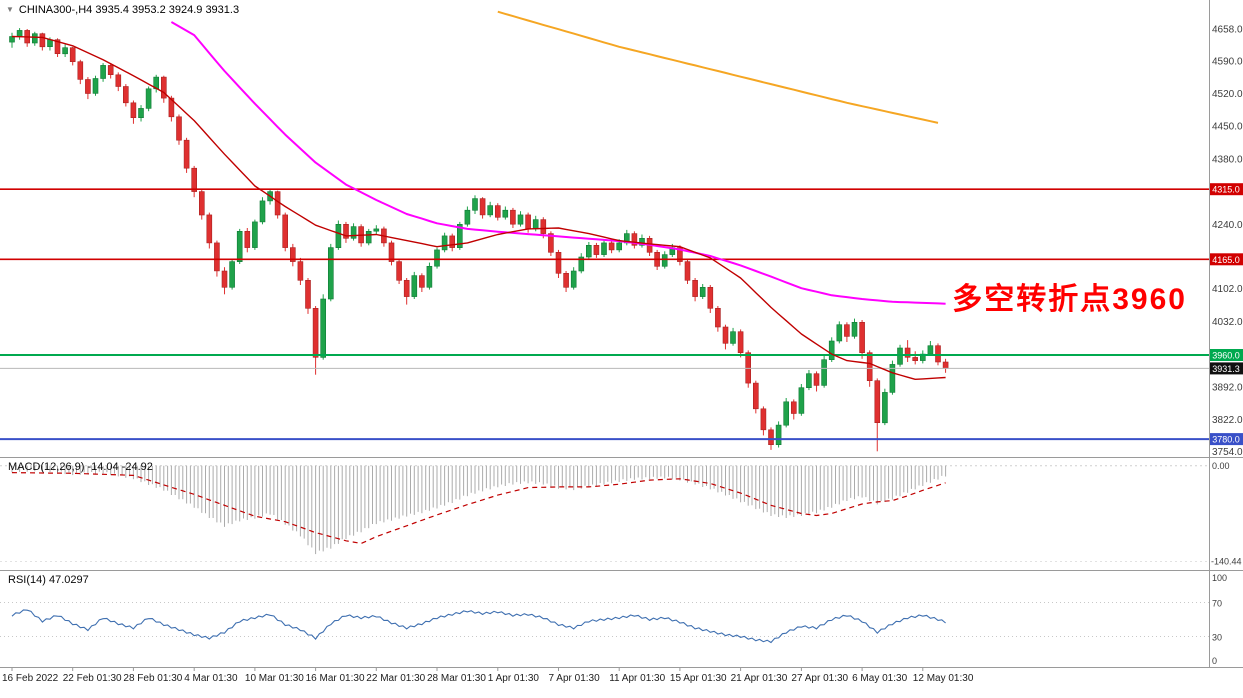 The width and height of the screenshot is (1243, 698). Describe the element at coordinates (92, 678) in the screenshot. I see `svg-text: 22 Feb 01:30` at that location.